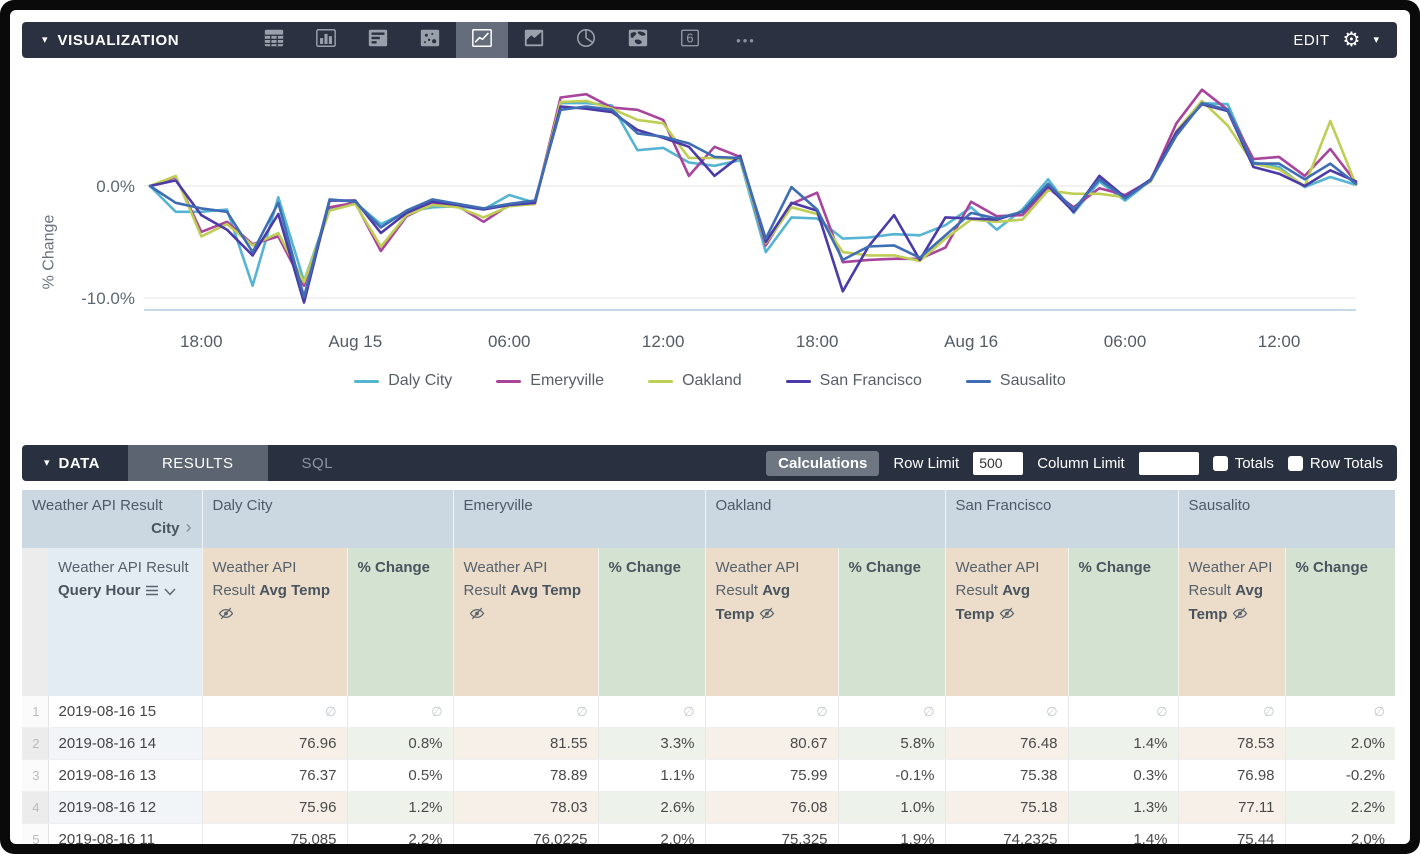  What do you see at coordinates (891, 807) in the screenshot?
I see `pct-change-cell: 1.0%` at bounding box center [891, 807].